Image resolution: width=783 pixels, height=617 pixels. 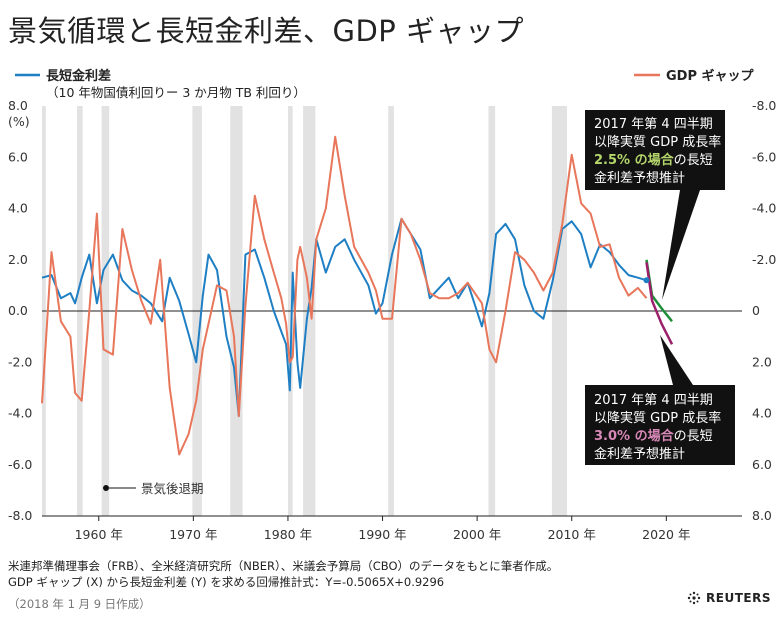 I want to click on y-left-tick-label: 8.0, so click(x=18, y=105).